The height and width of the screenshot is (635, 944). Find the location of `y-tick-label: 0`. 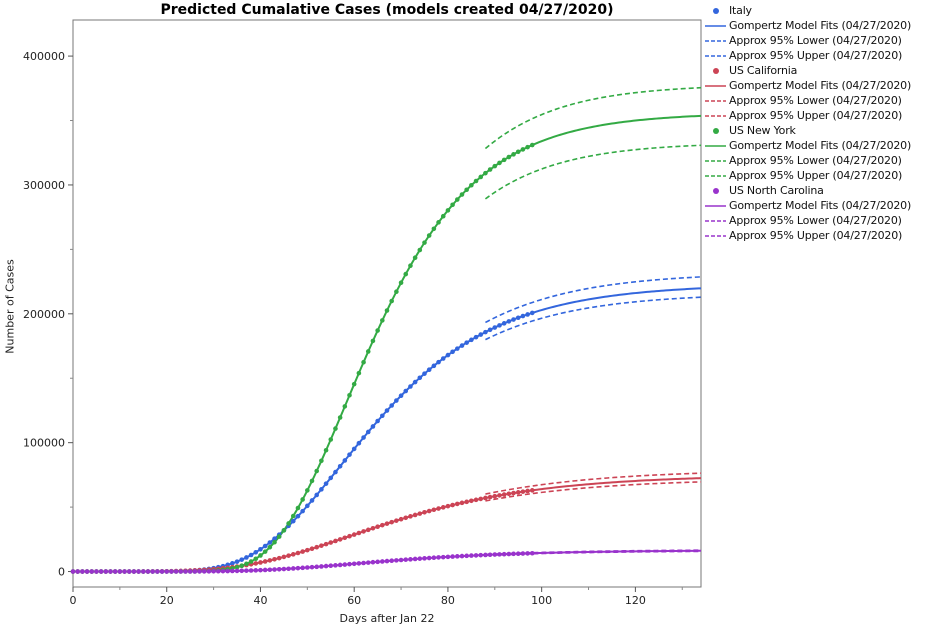

y-tick-label: 0 is located at coordinates (61, 572).